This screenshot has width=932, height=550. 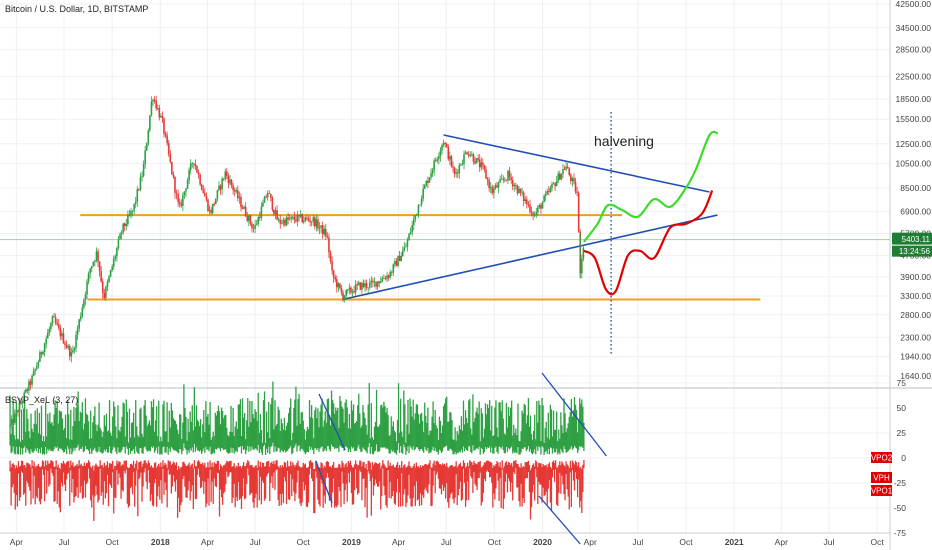 I want to click on last-price-badge, so click(x=912, y=238).